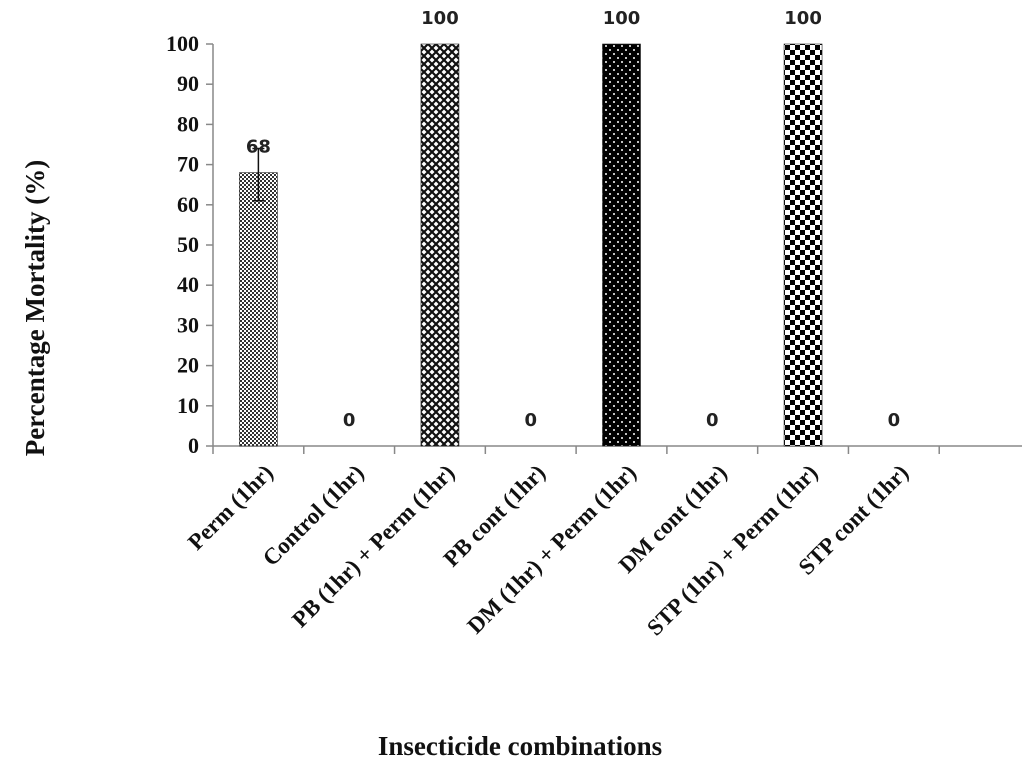  What do you see at coordinates (188, 164) in the screenshot?
I see `y-tick-label: 70` at bounding box center [188, 164].